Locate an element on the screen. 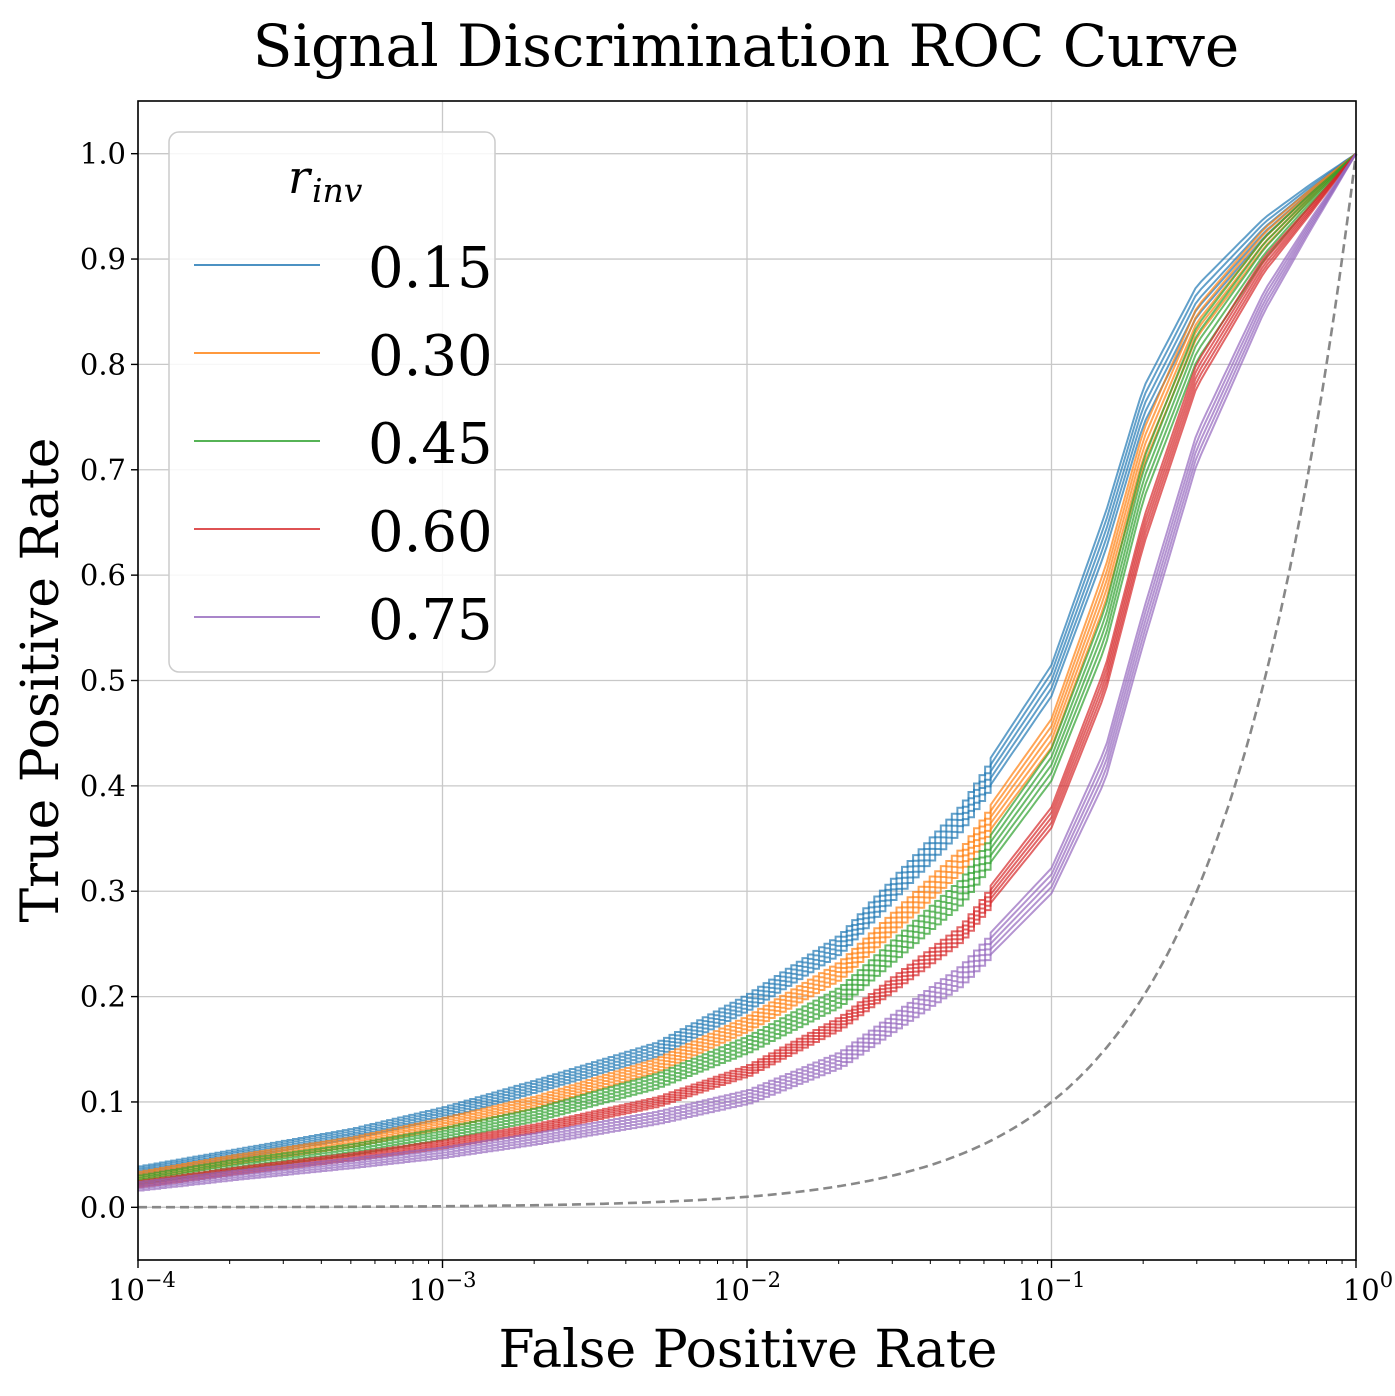 The width and height of the screenshot is (1395, 1396). y-tick-label: 0.1 is located at coordinates (103, 1102).